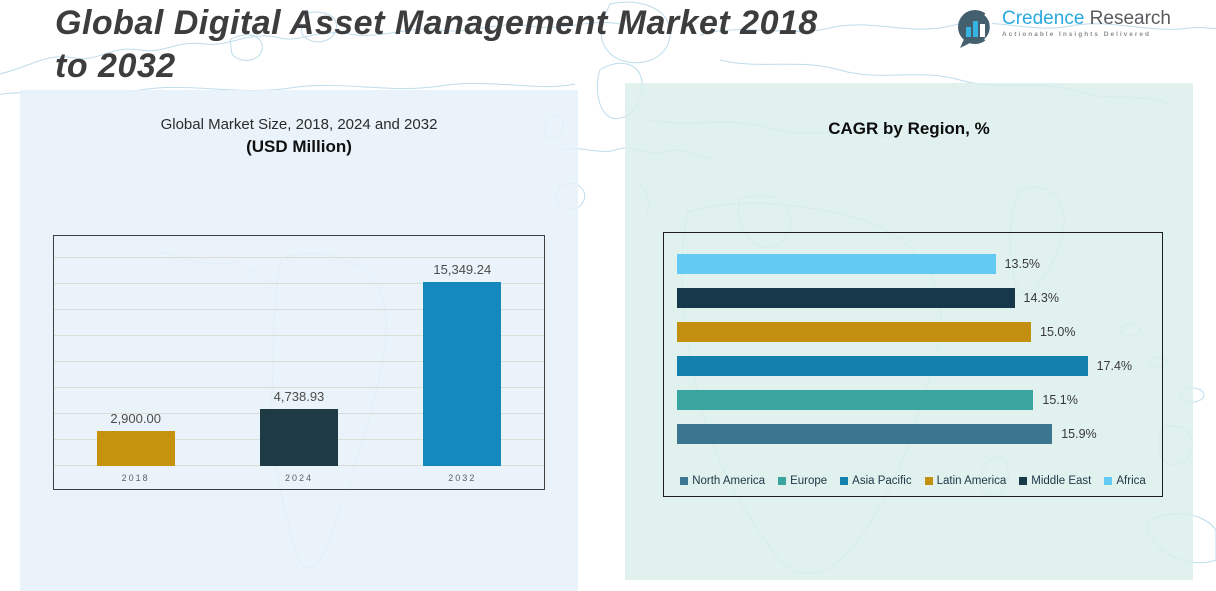 Image resolution: width=1216 pixels, height=591 pixels. What do you see at coordinates (1043, 18) in the screenshot?
I see `logo-brand-primary: Credence` at bounding box center [1043, 18].